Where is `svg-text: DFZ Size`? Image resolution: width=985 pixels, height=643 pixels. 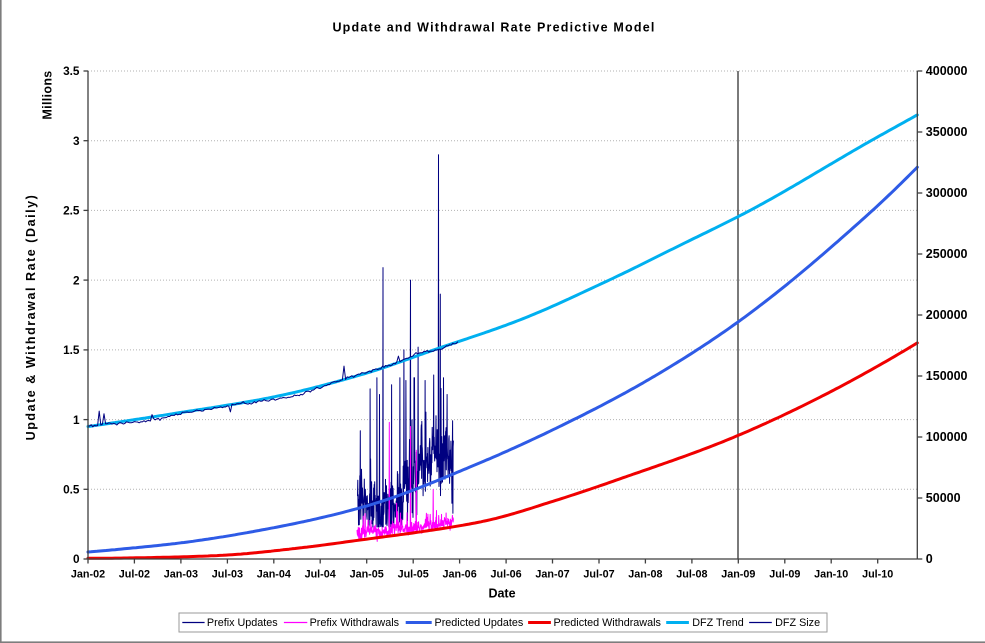 svg-text: DFZ Size is located at coordinates (797, 623).